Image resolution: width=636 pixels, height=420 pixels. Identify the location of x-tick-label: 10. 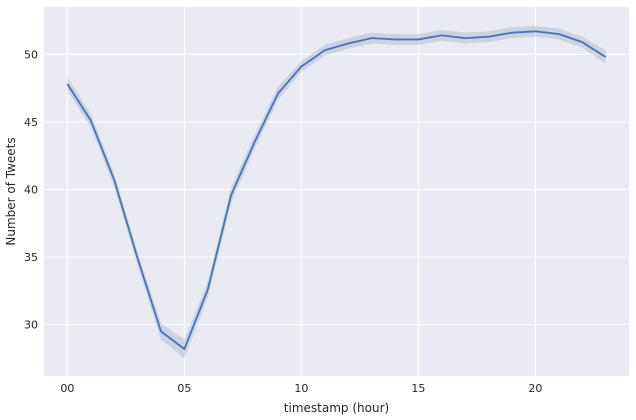
(301, 388).